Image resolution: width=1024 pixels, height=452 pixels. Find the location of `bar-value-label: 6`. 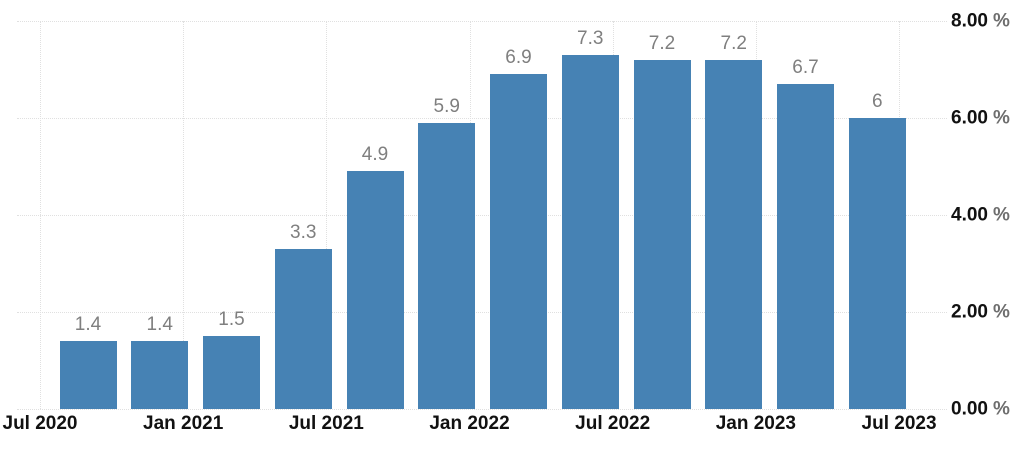

bar-value-label: 6 is located at coordinates (877, 101).